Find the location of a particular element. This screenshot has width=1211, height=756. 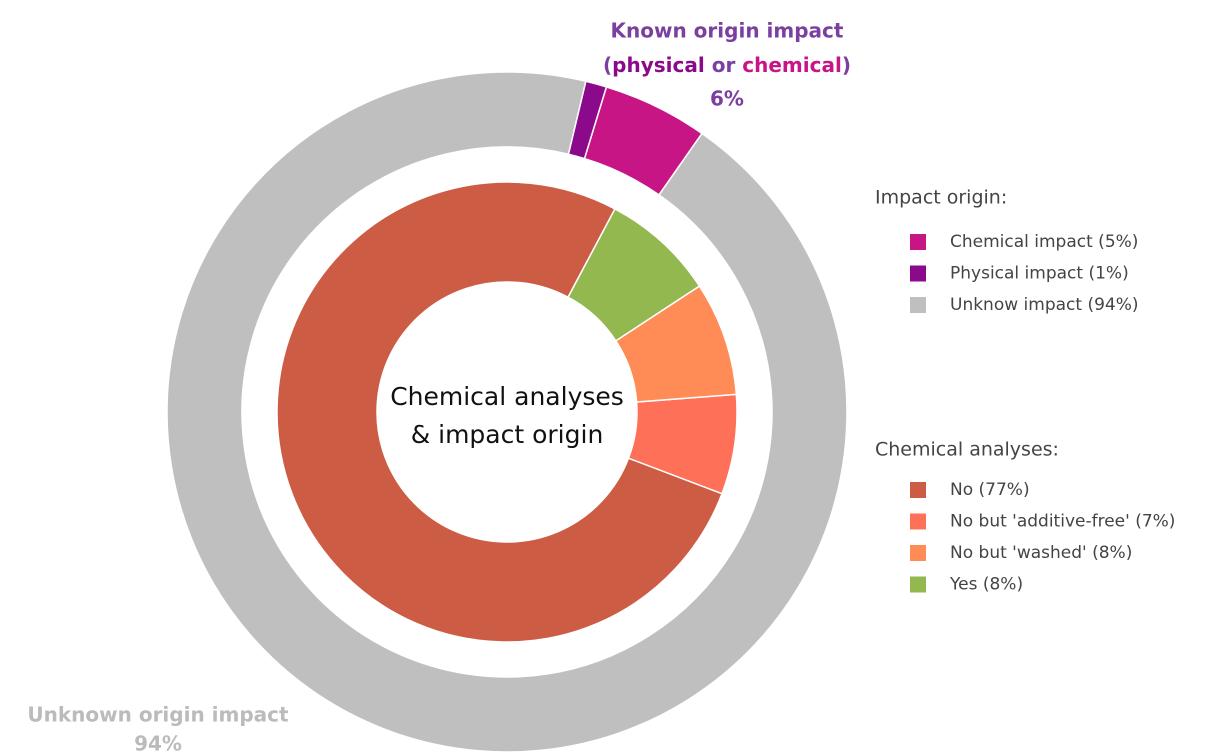

known-annotation: (physical or chemical) is located at coordinates (727, 65).